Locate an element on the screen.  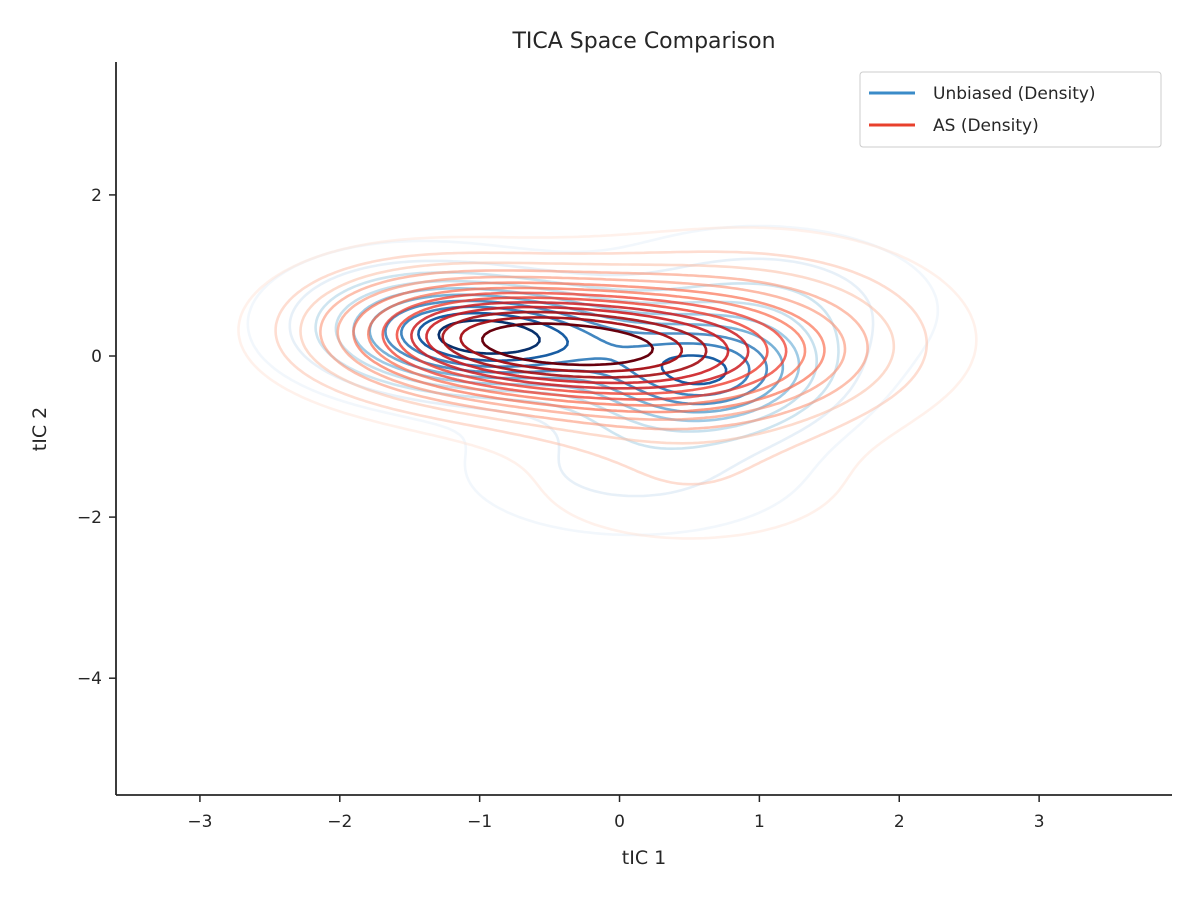
x-axis-label: tIC 1 is located at coordinates (644, 858).